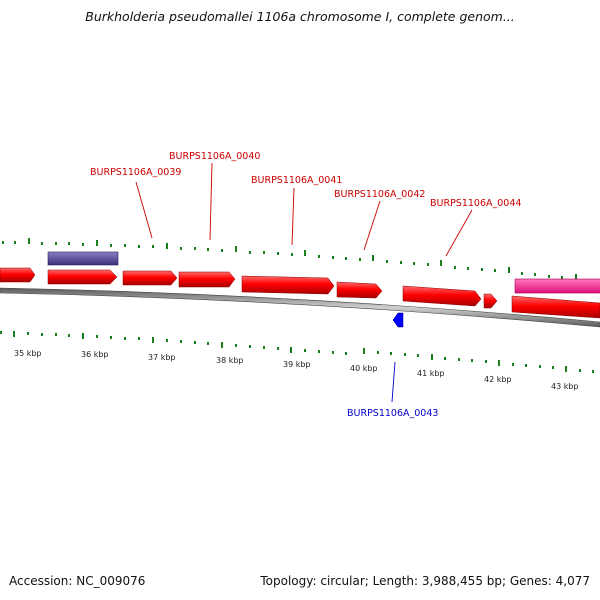 The width and height of the screenshot is (600, 600). What do you see at coordinates (475, 203) in the screenshot?
I see `gene-label-0044: BURPS1106A_0044` at bounding box center [475, 203].